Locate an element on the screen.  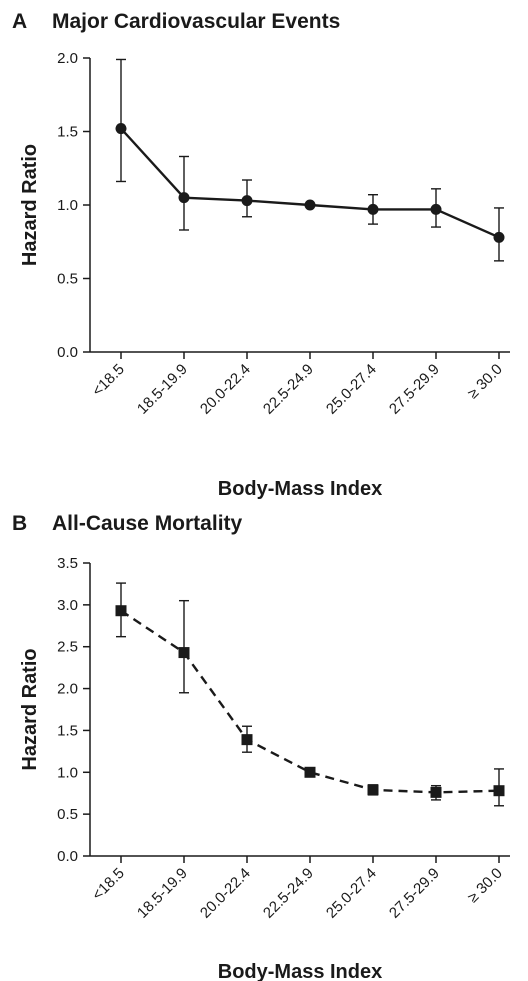
panel-letter: A is located at coordinates (19, 21).